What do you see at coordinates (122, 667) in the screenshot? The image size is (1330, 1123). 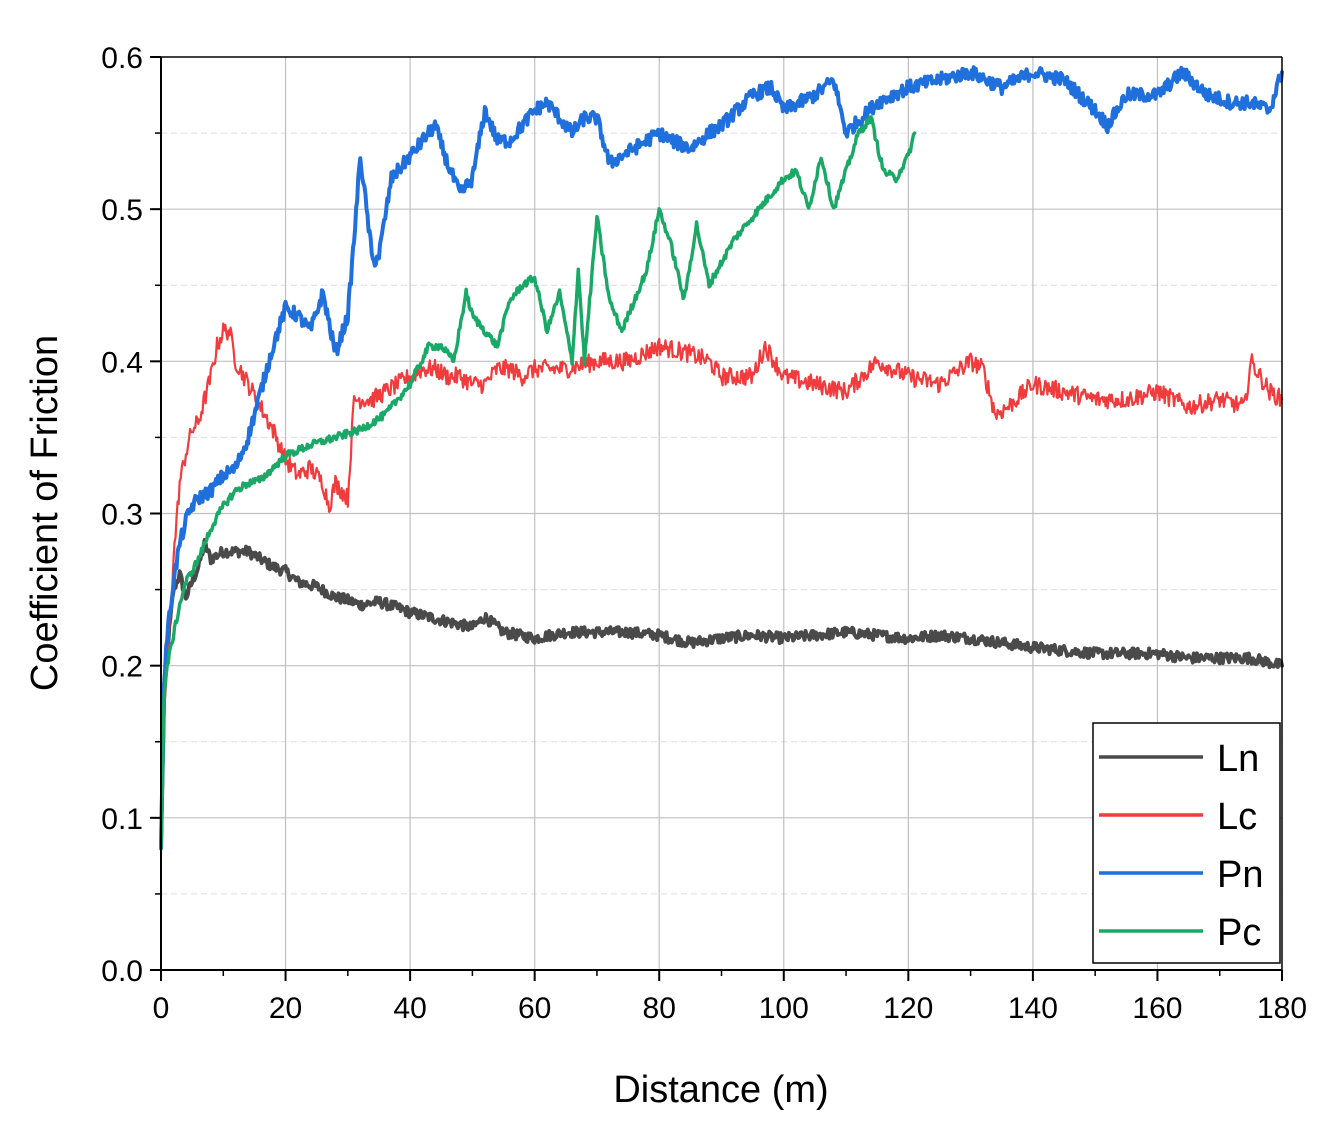 I see `y-tick-label: 0.2` at bounding box center [122, 667].